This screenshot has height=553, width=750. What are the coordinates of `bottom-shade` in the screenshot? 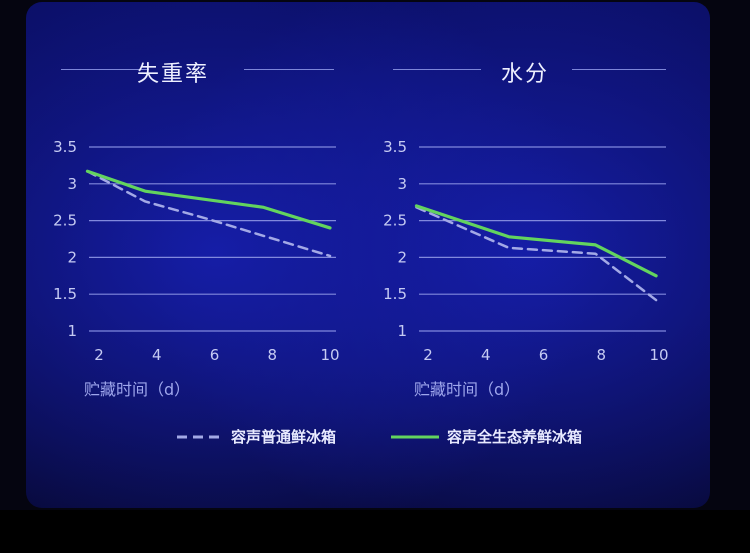 It's located at (375, 531).